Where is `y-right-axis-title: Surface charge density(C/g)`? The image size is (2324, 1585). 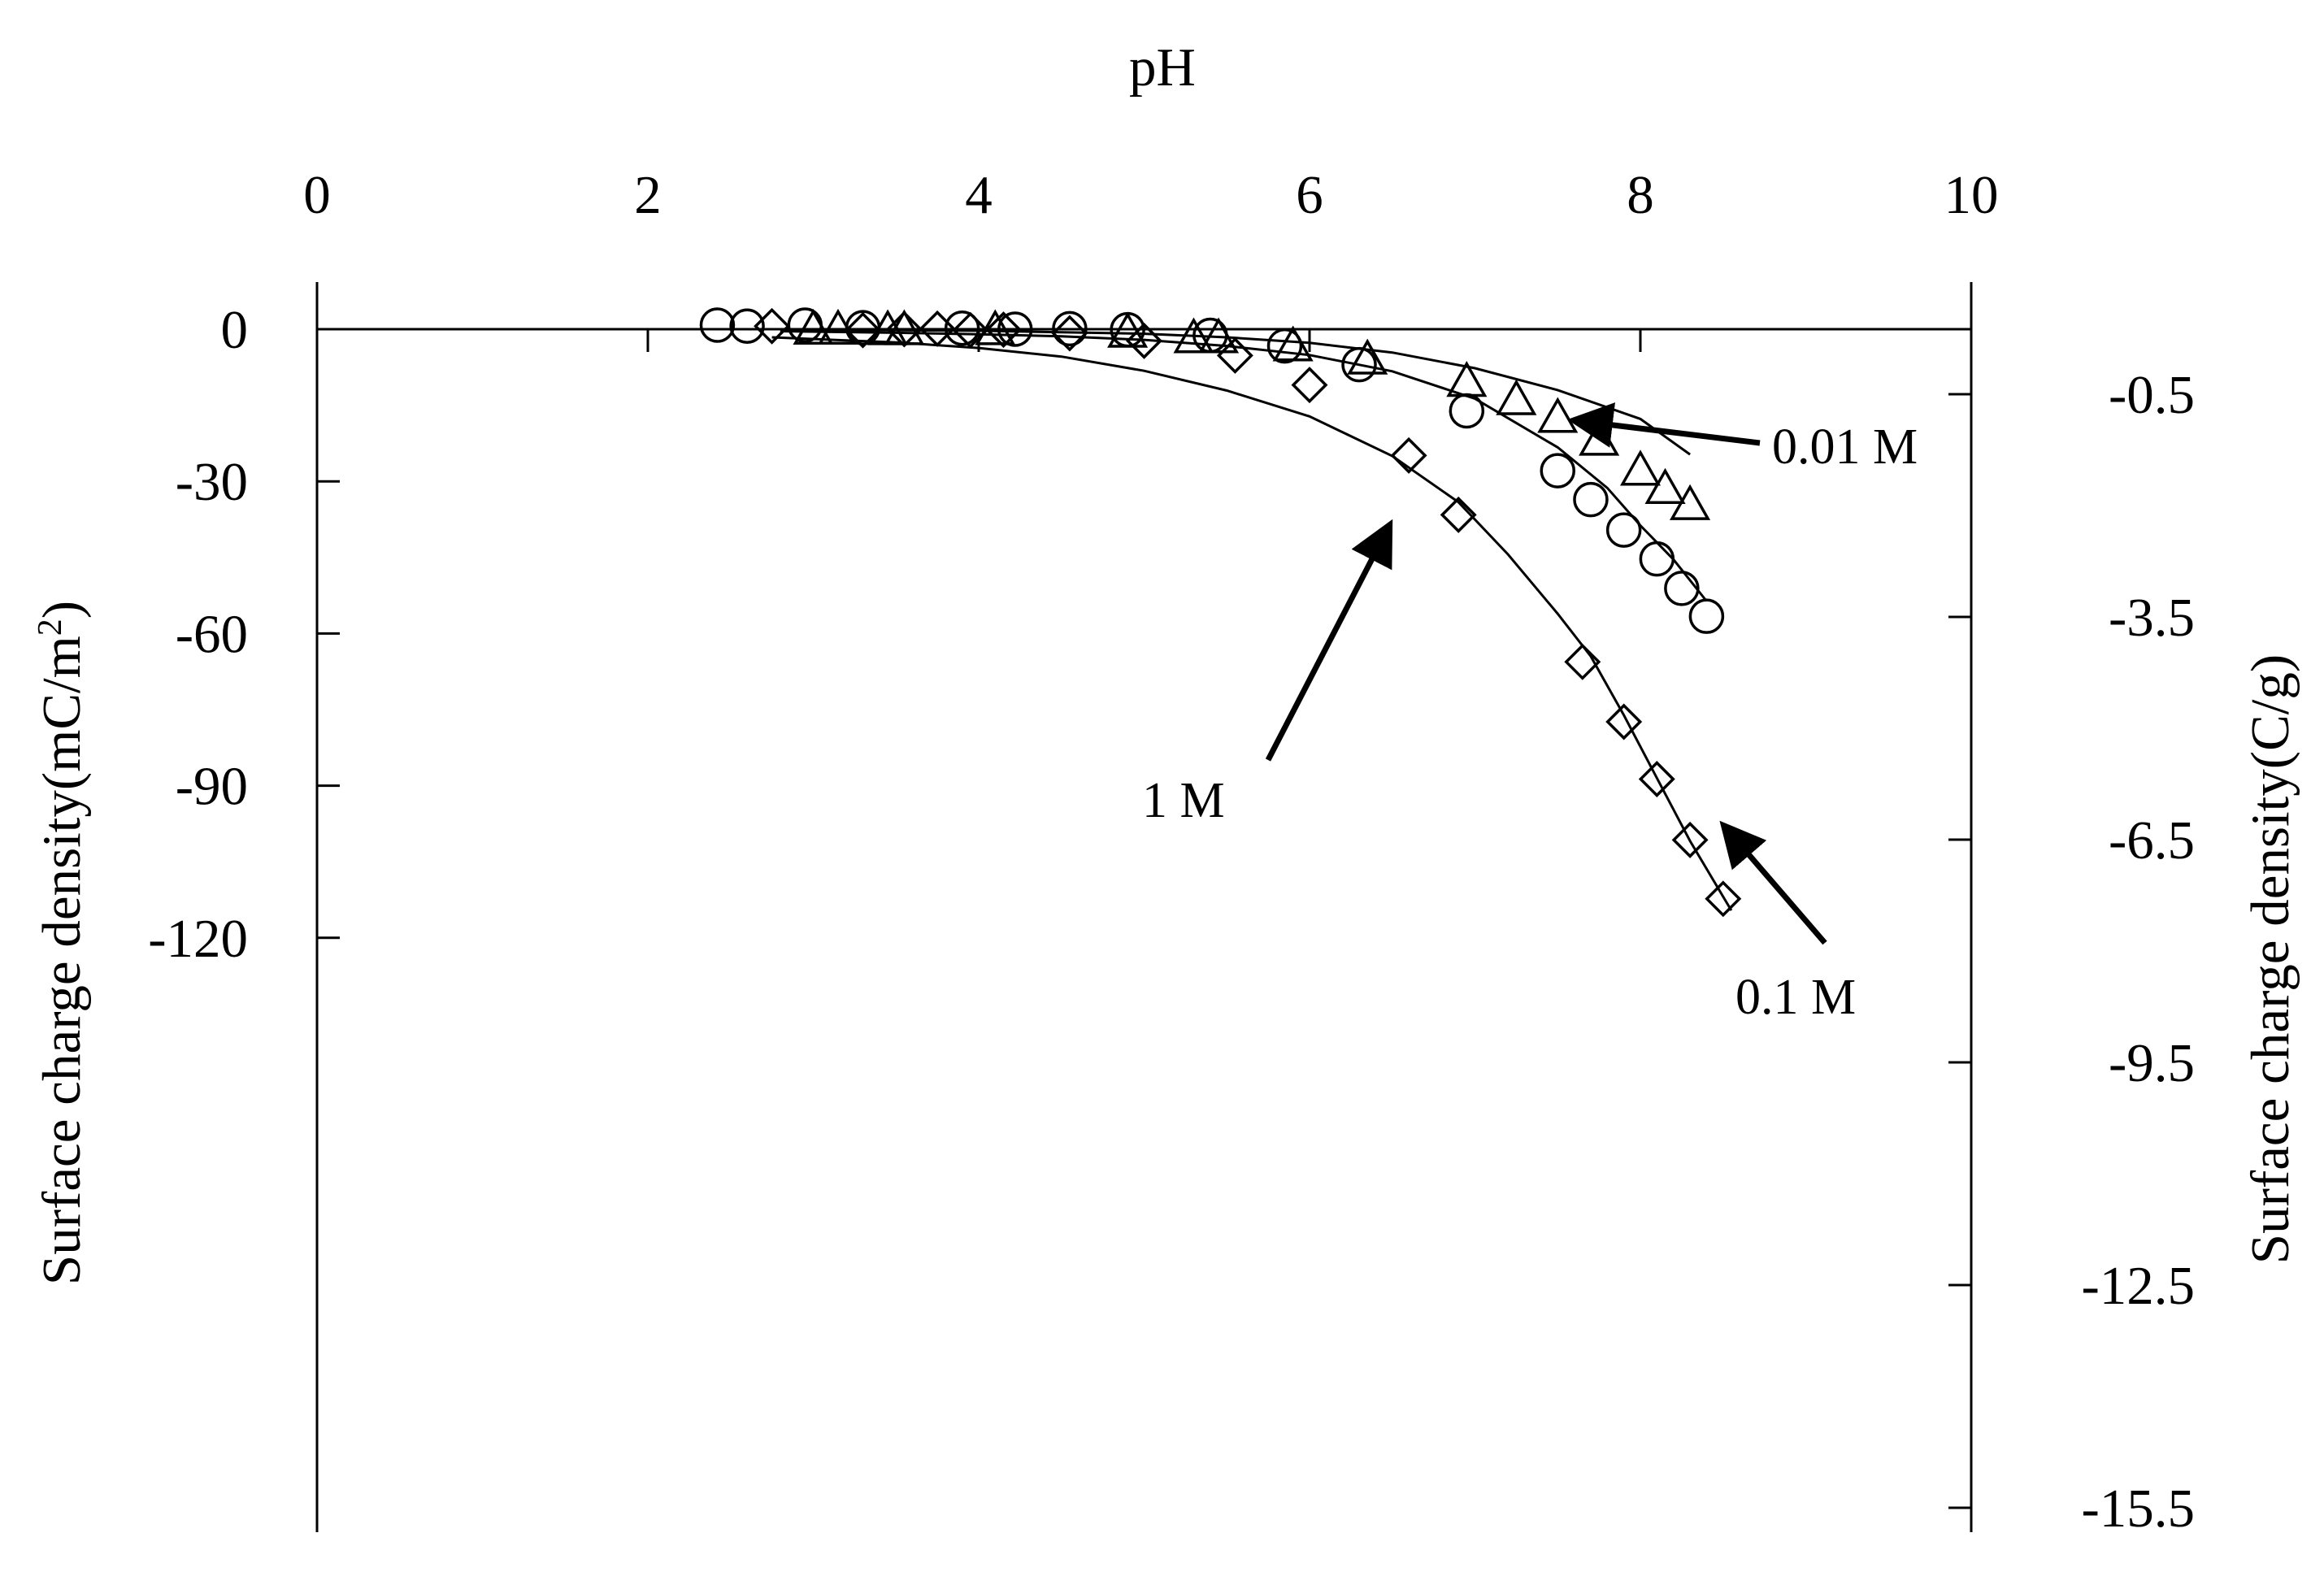 y-right-axis-title: Surface charge density(C/g) is located at coordinates (2270, 959).